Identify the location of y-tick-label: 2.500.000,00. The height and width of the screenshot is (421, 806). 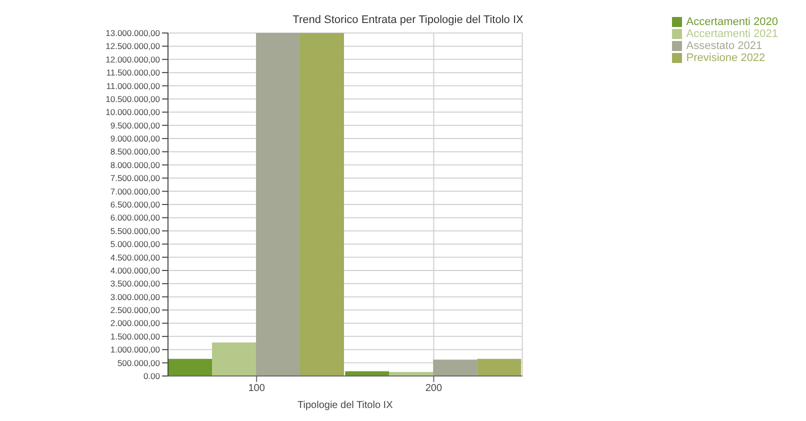
(135, 310).